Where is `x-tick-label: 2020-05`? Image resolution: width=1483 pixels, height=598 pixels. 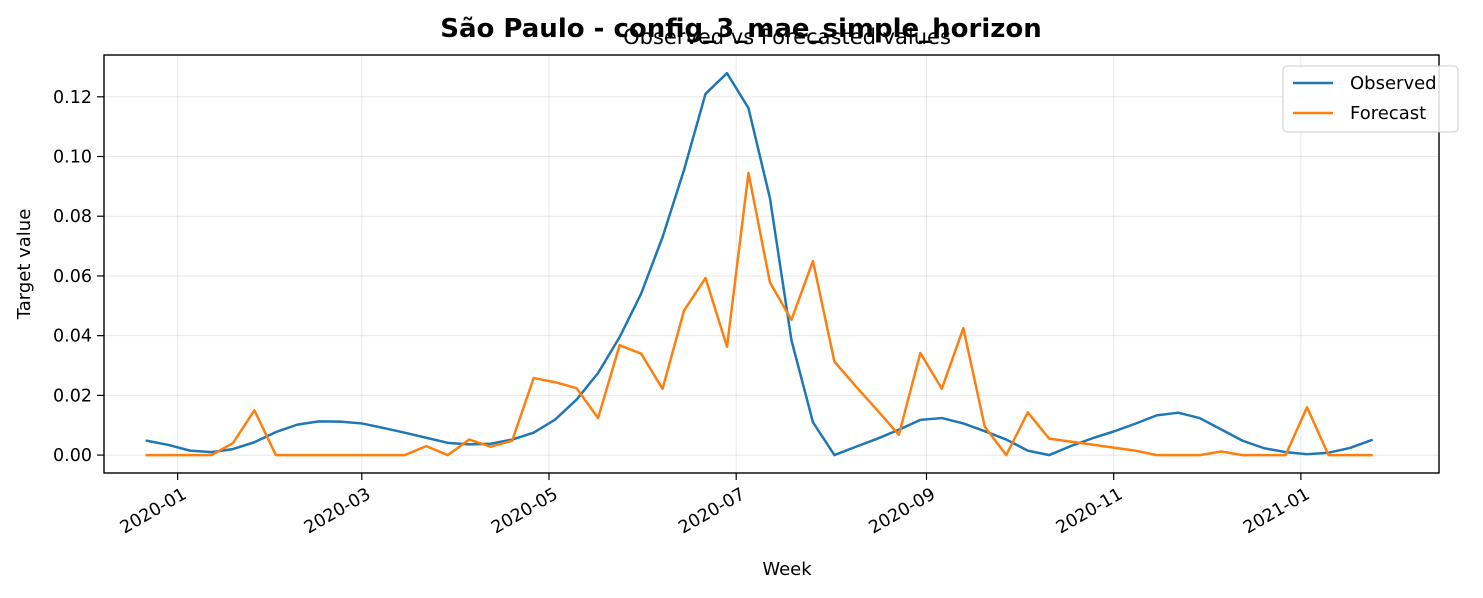 x-tick-label: 2020-05 is located at coordinates (524, 511).